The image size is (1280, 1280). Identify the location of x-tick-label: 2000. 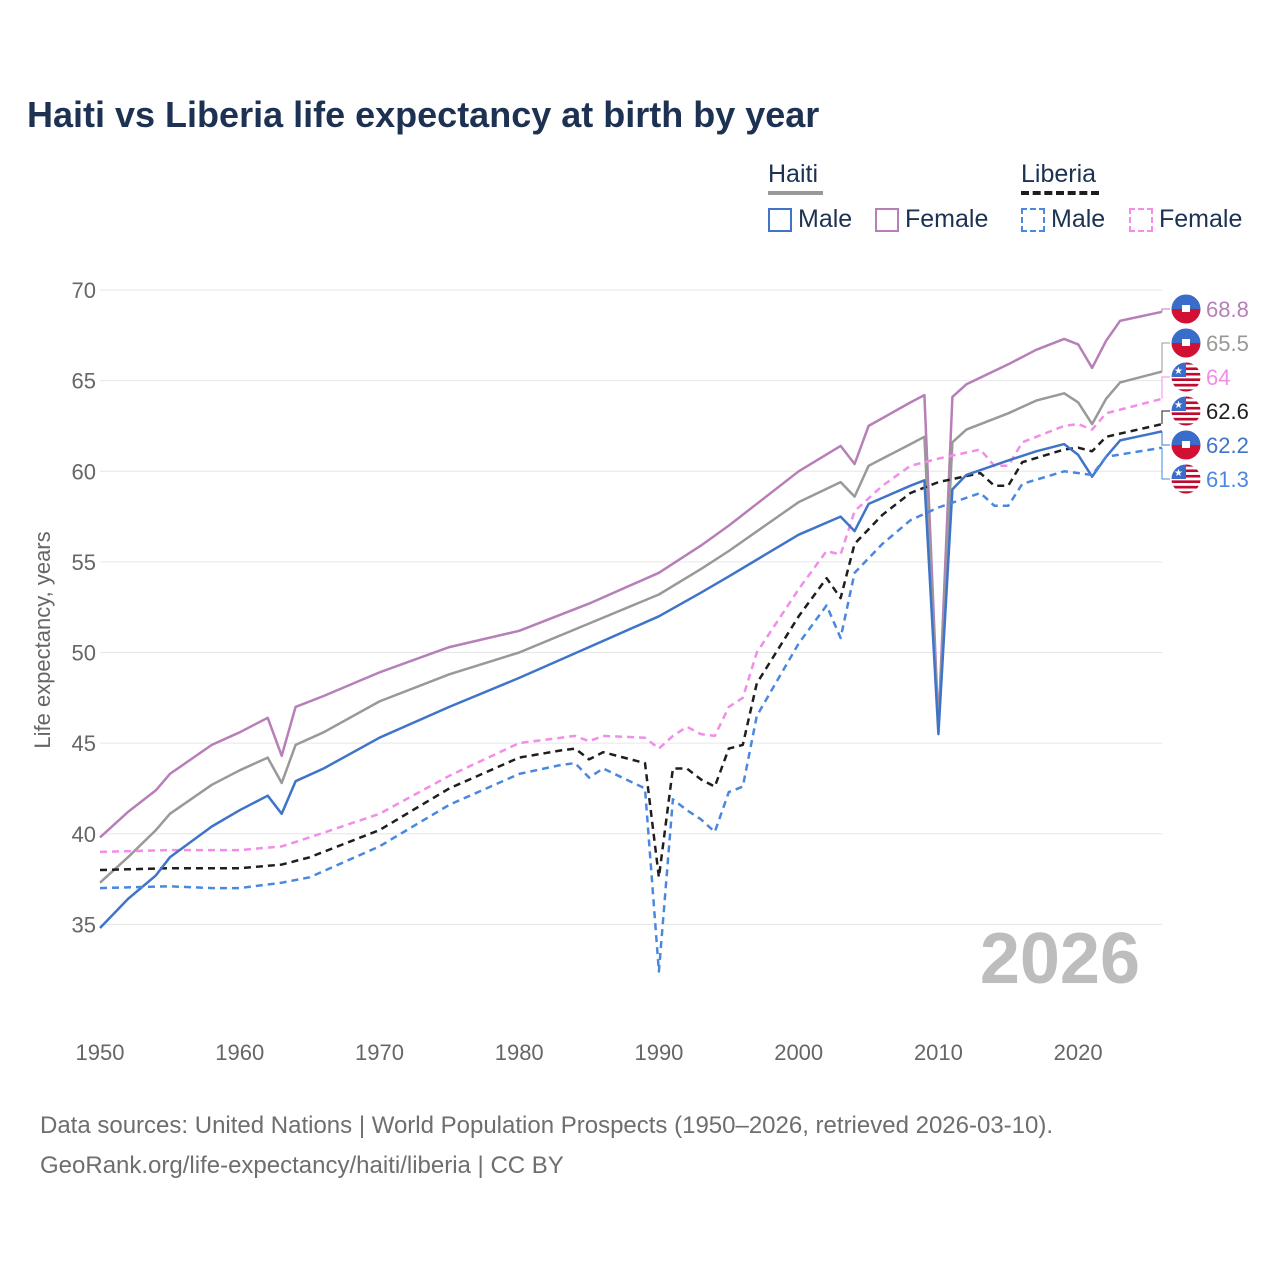
(798, 1052).